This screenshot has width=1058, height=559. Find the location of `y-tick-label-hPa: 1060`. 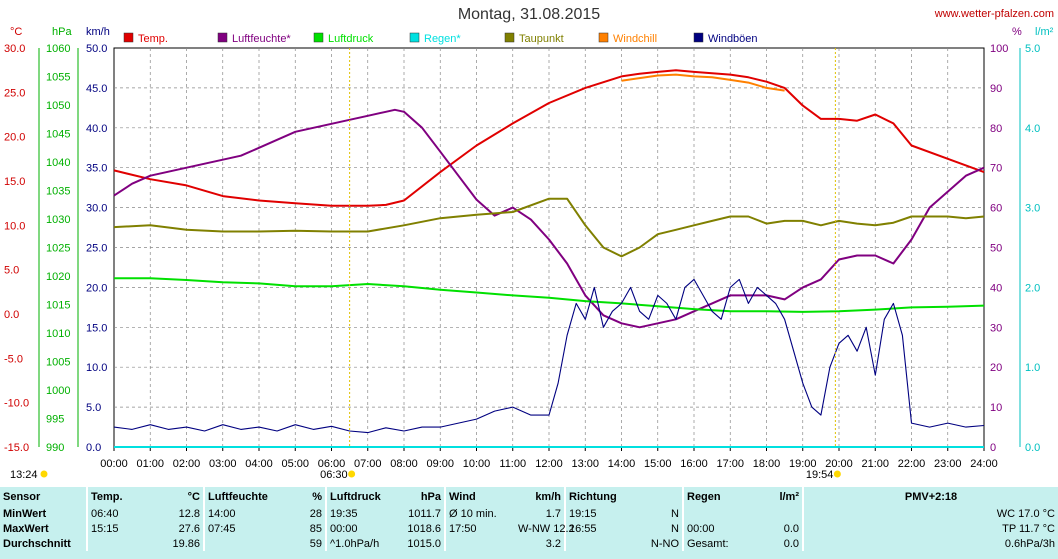

y-tick-label-hPa: 1060 is located at coordinates (58, 49).